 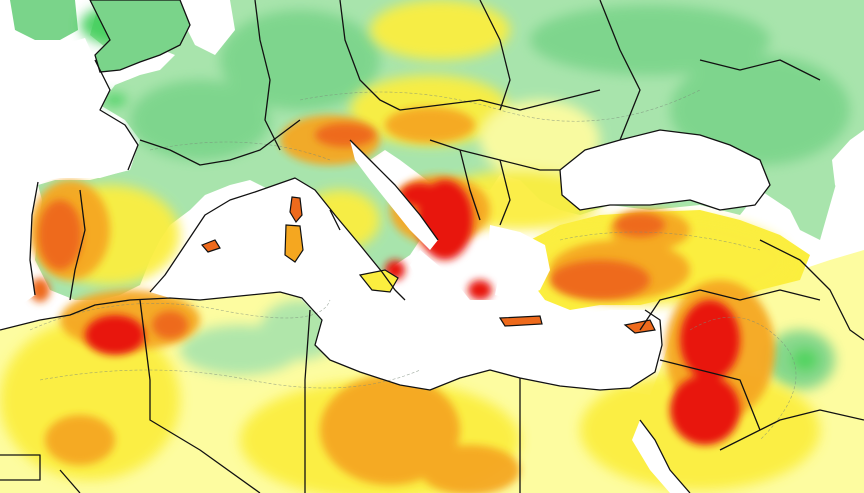 What do you see at coordinates (639, 326) in the screenshot?
I see `cyprus` at bounding box center [639, 326].